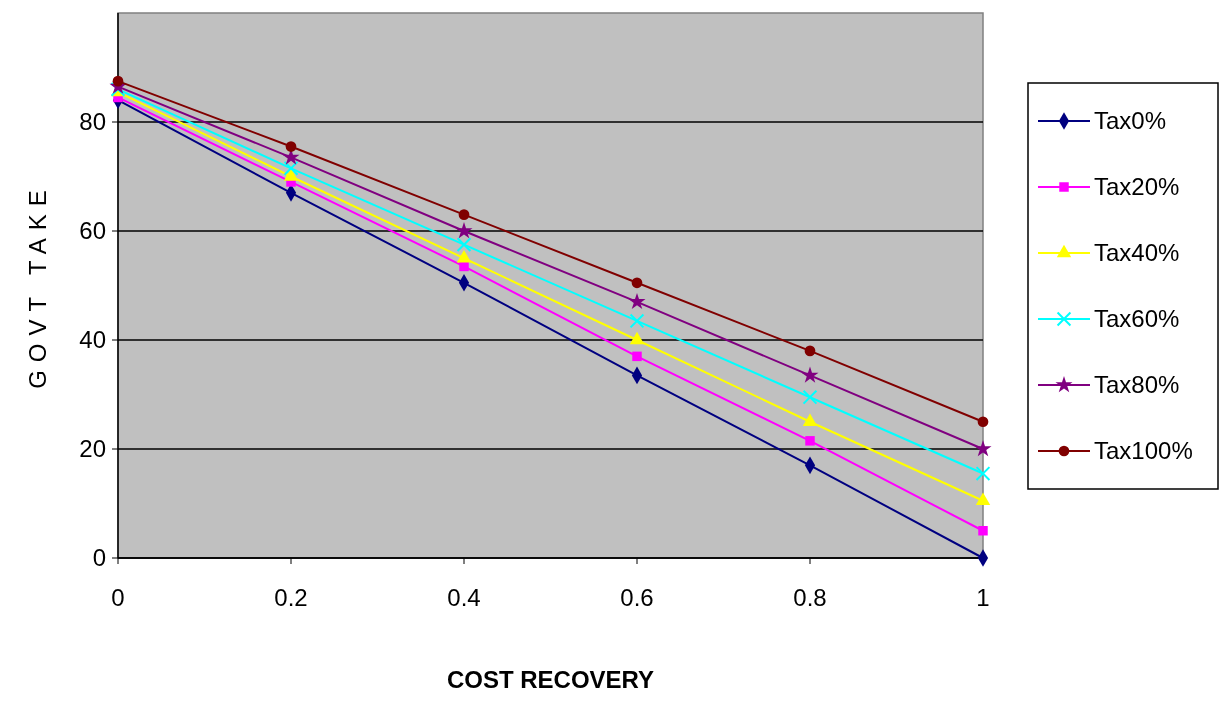 The height and width of the screenshot is (708, 1231). Describe the element at coordinates (291, 597) in the screenshot. I see `x-tick-label: 0.2` at that location.